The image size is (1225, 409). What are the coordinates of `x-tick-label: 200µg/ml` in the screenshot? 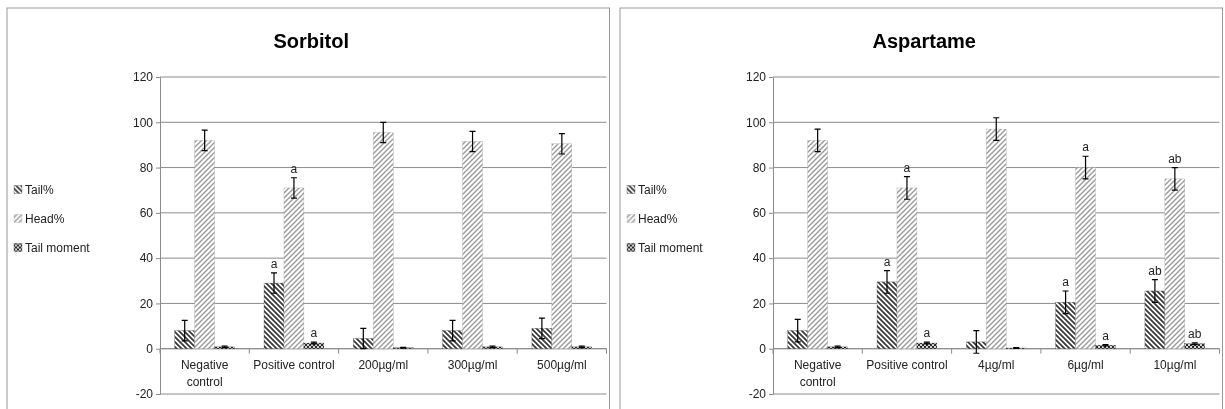 It's located at (383, 364).